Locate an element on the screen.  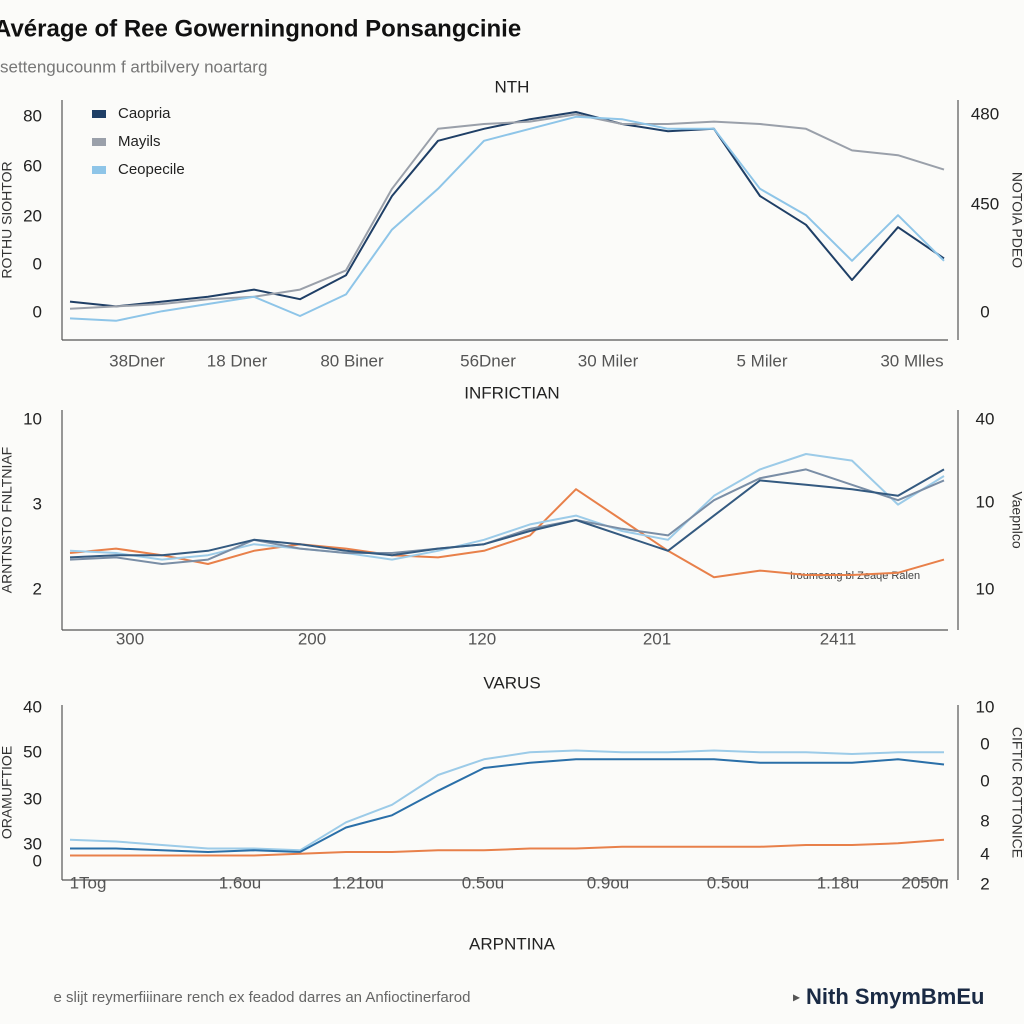
x-tick-label: 5 Miler is located at coordinates (761, 360).